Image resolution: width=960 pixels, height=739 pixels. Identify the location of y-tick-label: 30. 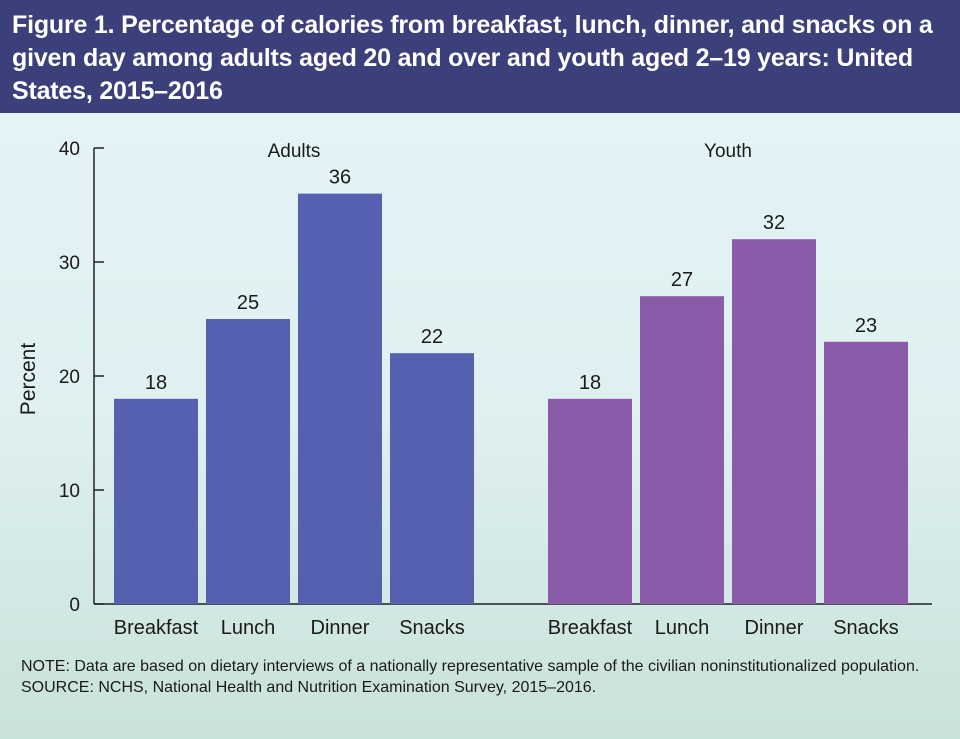
(69, 263).